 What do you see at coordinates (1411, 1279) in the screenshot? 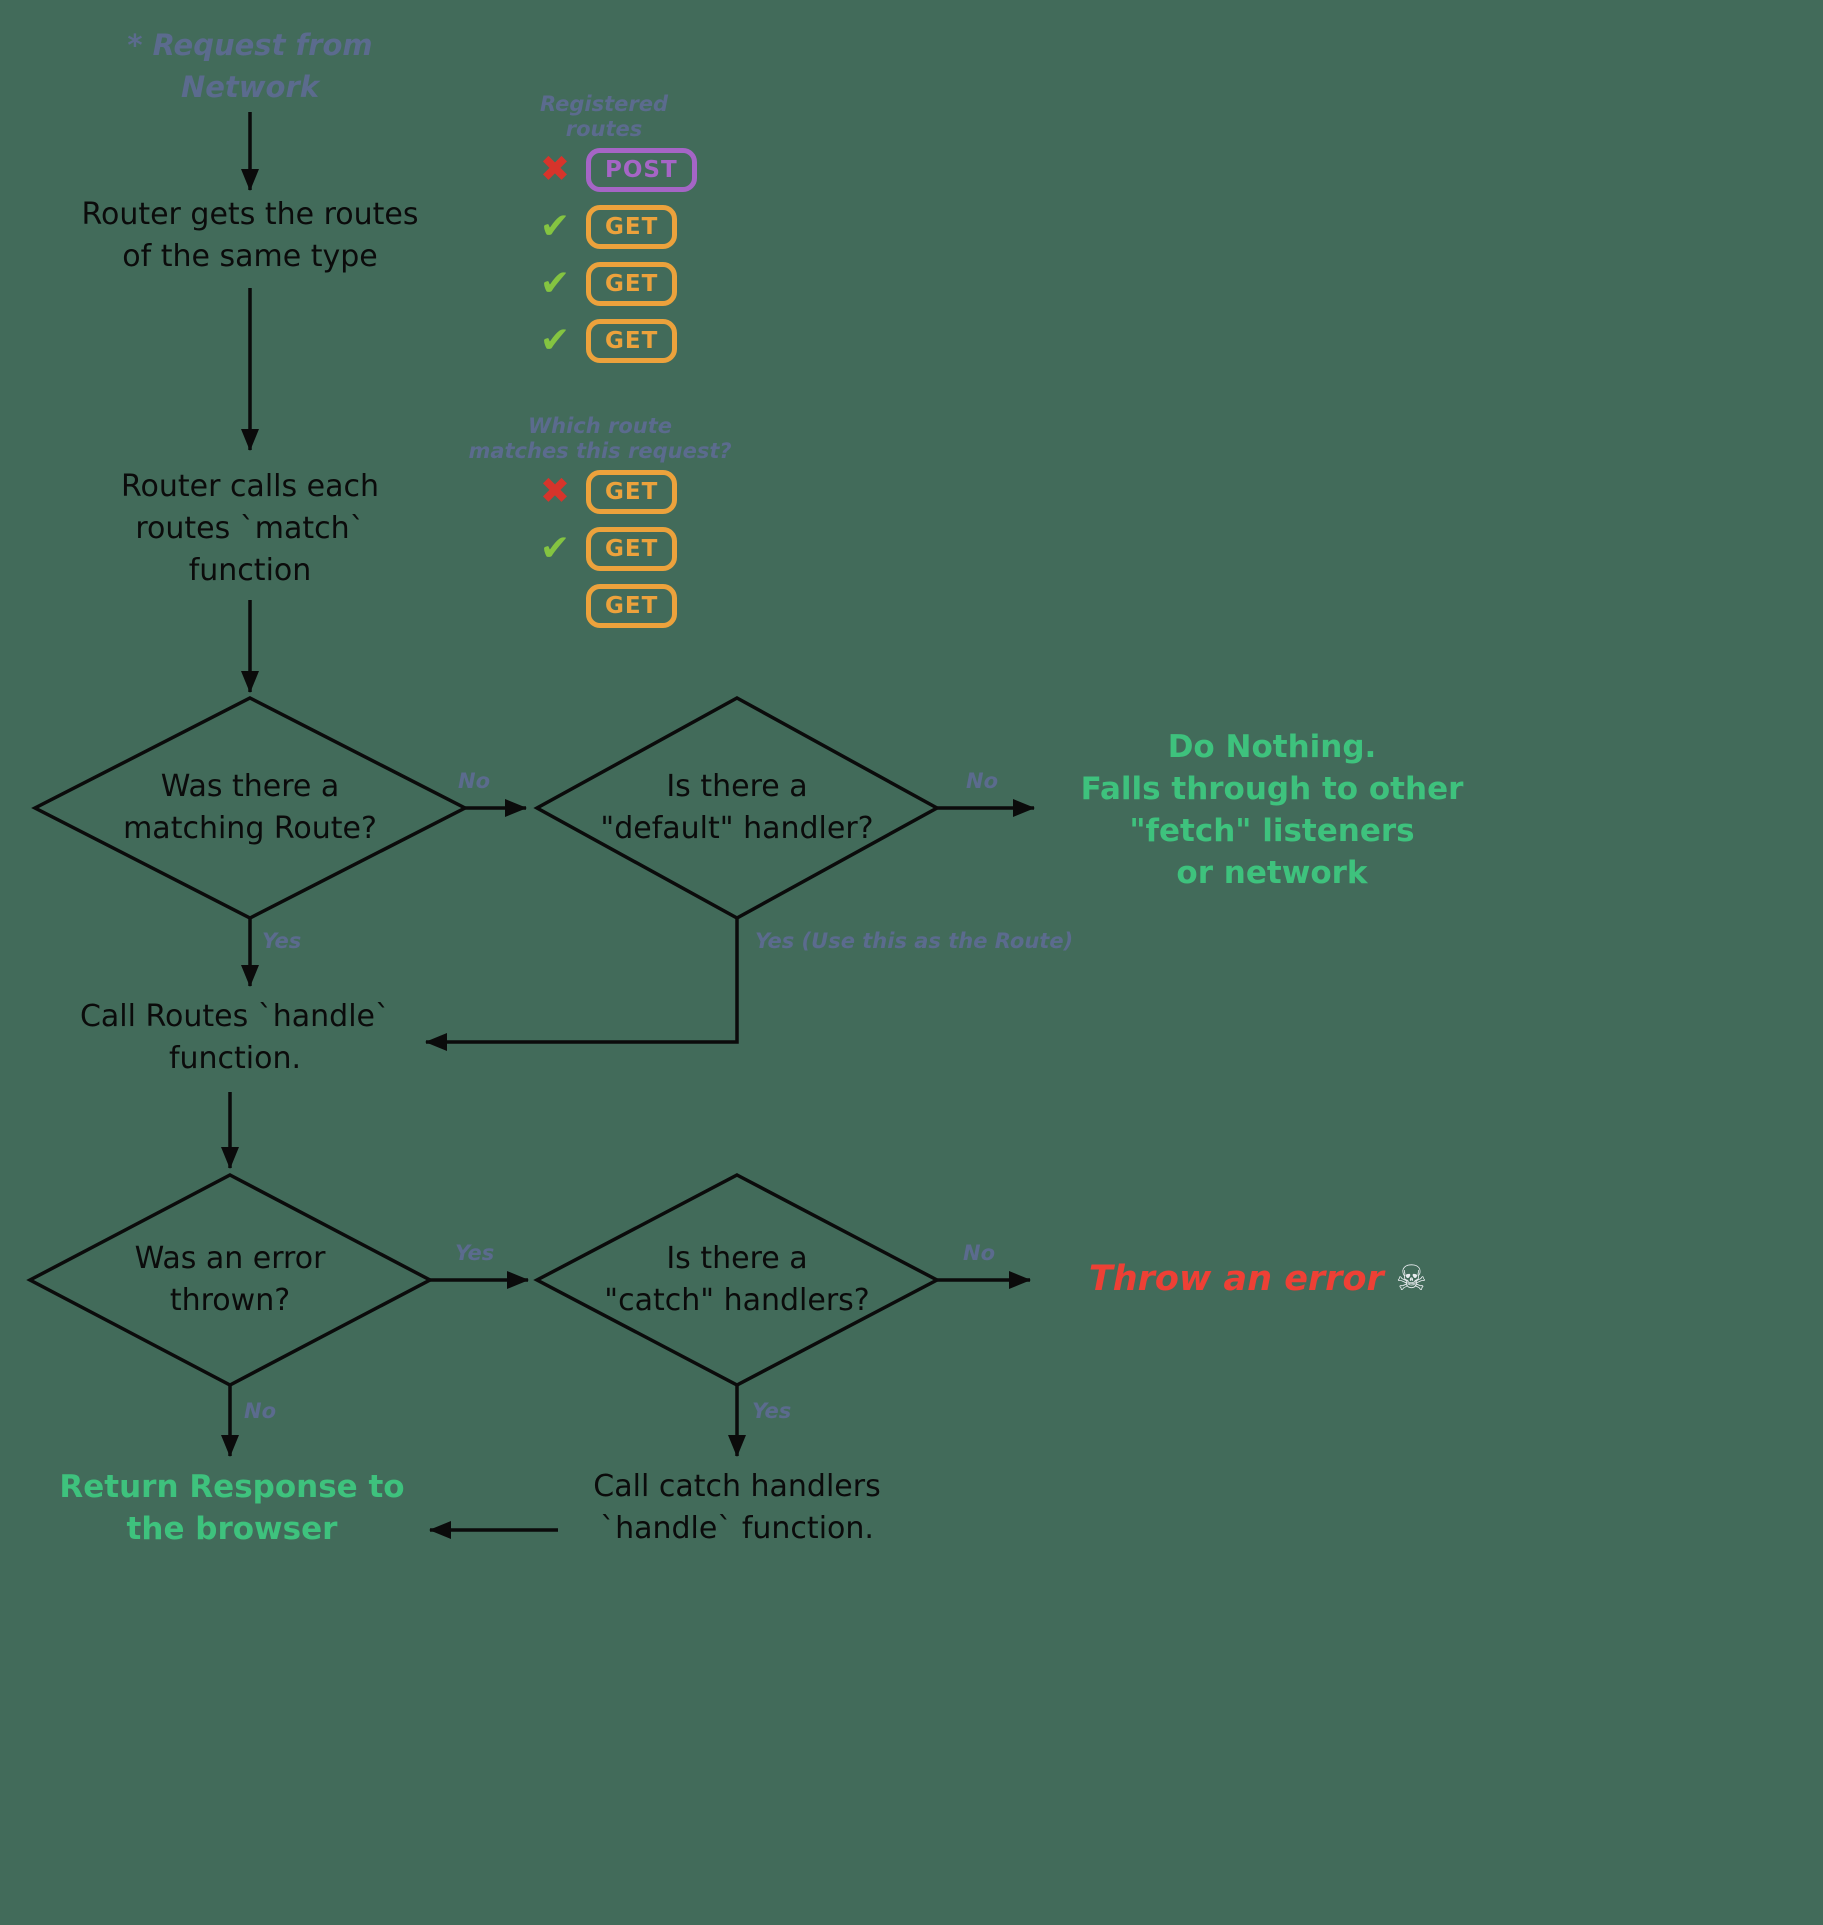
I see `skull-icon: ☠` at bounding box center [1411, 1279].